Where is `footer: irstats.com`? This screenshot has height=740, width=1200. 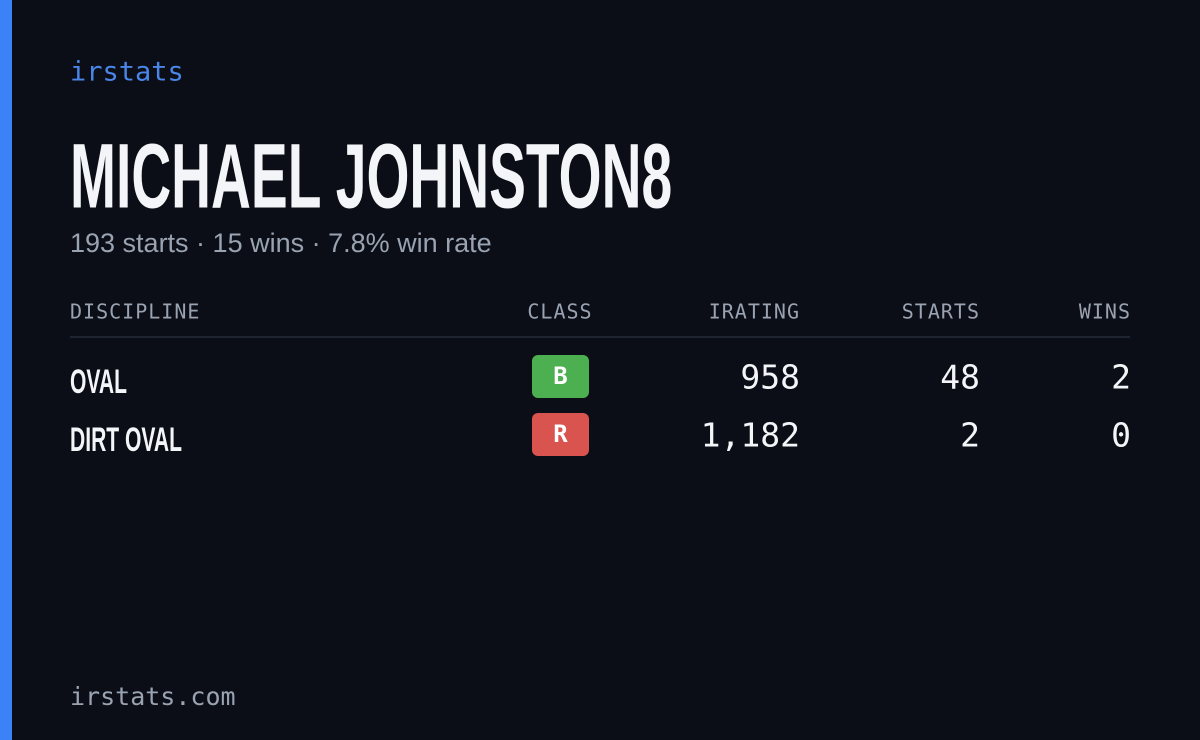 footer: irstats.com is located at coordinates (153, 696).